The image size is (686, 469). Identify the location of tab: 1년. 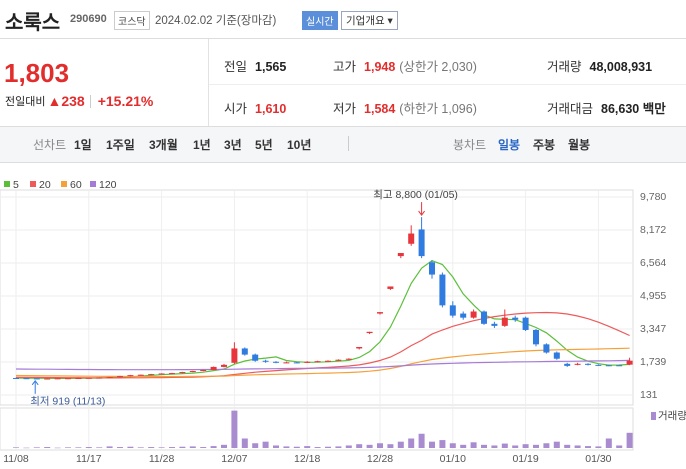
(202, 145).